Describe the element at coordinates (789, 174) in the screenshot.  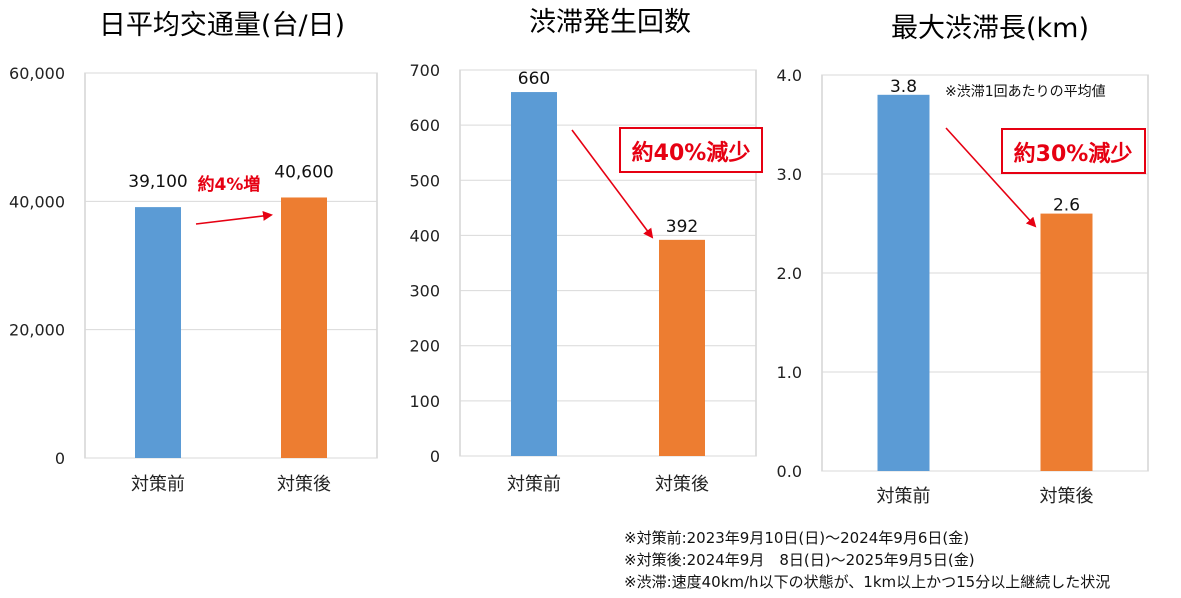
I see `y-tick-label: 3.0` at that location.